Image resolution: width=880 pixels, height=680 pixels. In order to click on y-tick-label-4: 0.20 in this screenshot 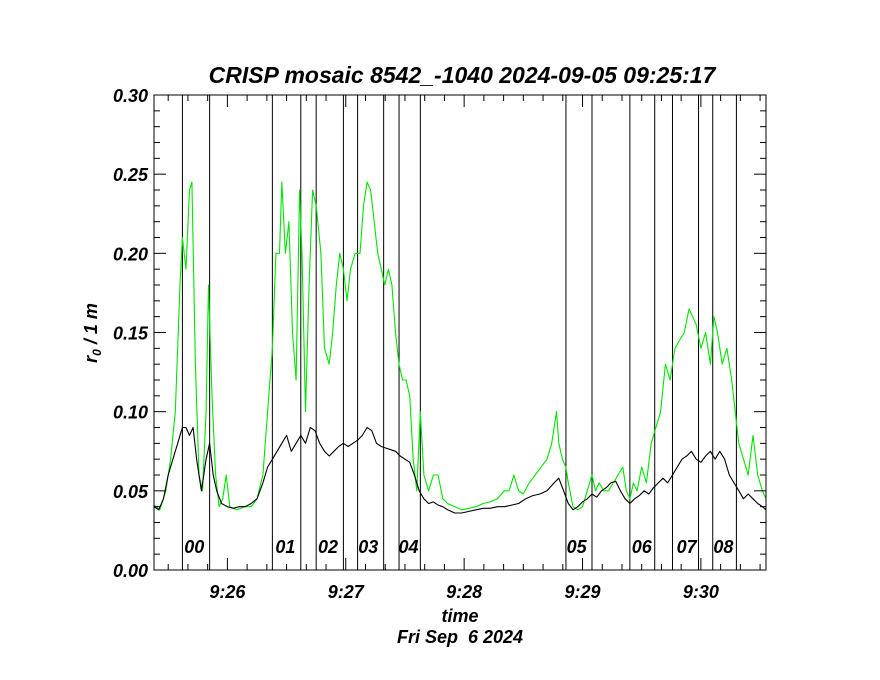, I will do `click(130, 254)`.